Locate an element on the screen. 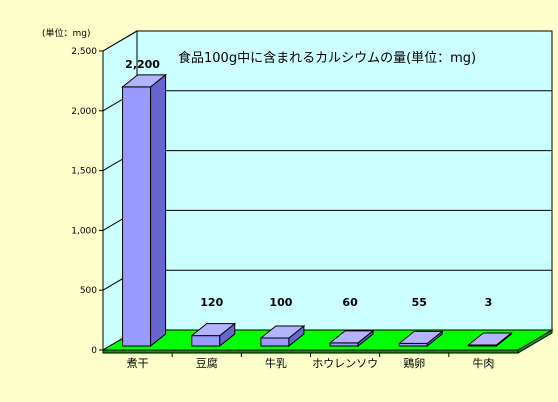  y-tick-label: 1,000 is located at coordinates (84, 231).